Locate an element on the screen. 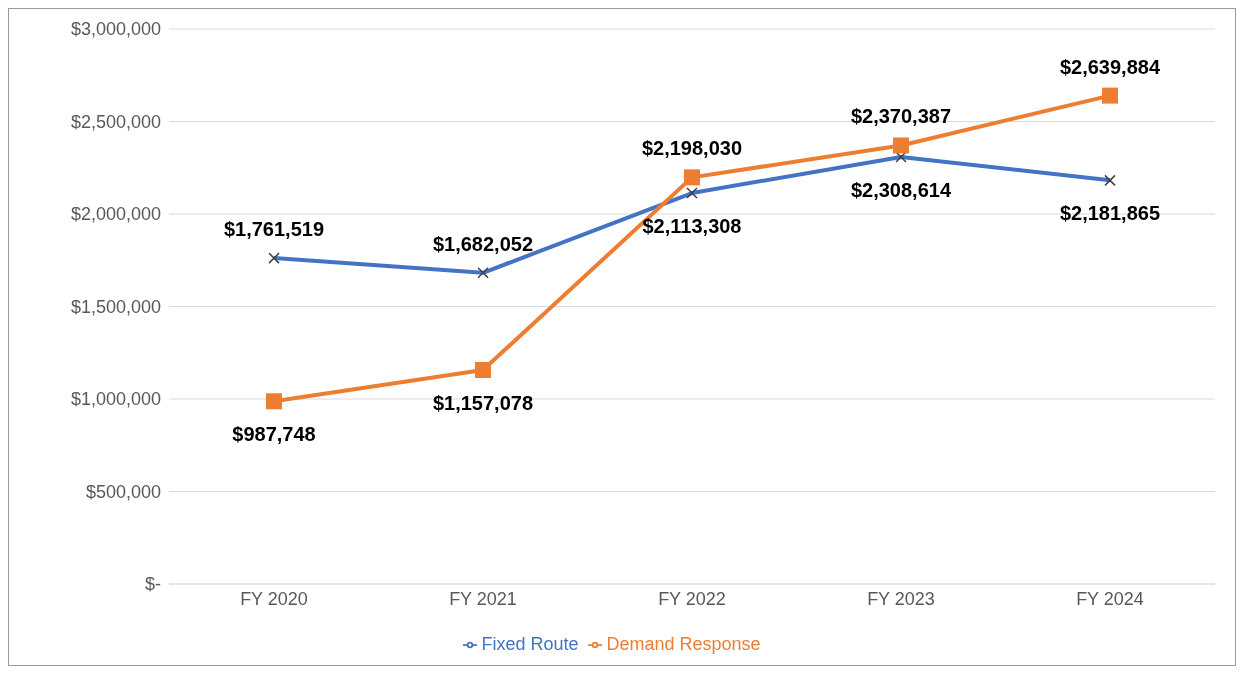 Image resolution: width=1248 pixels, height=674 pixels. y-tick-label: $1,000,000 is located at coordinates (115, 399).